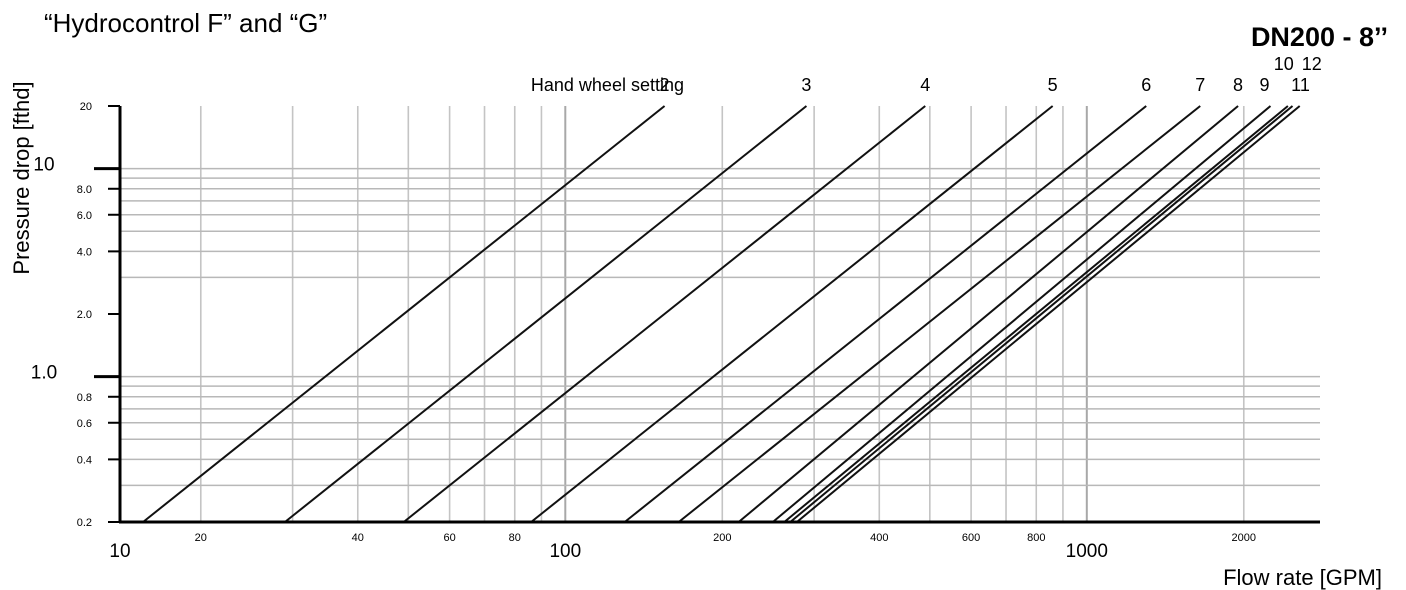 Image resolution: width=1406 pixels, height=590 pixels. What do you see at coordinates (1312, 64) in the screenshot?
I see `series-label-12: 12` at bounding box center [1312, 64].